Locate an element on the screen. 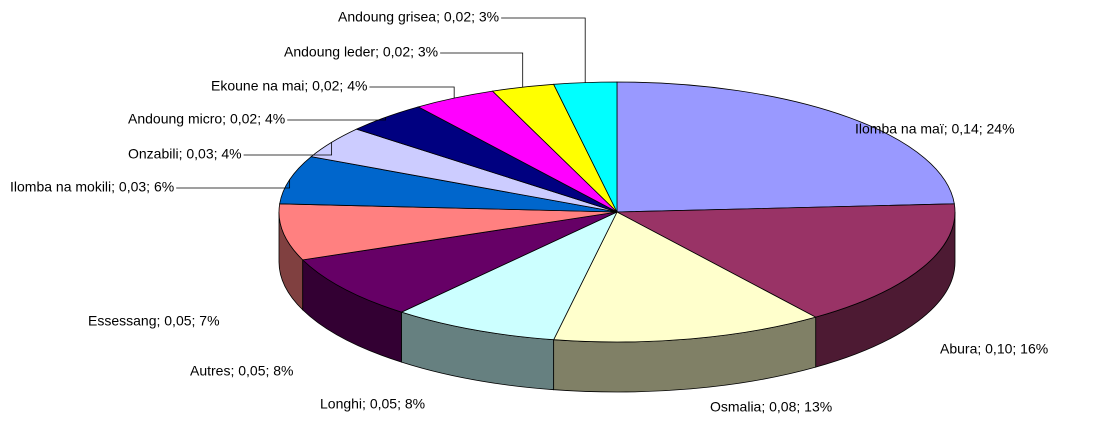  data-label: Osmalia; 0,08; 13% is located at coordinates (771, 407).